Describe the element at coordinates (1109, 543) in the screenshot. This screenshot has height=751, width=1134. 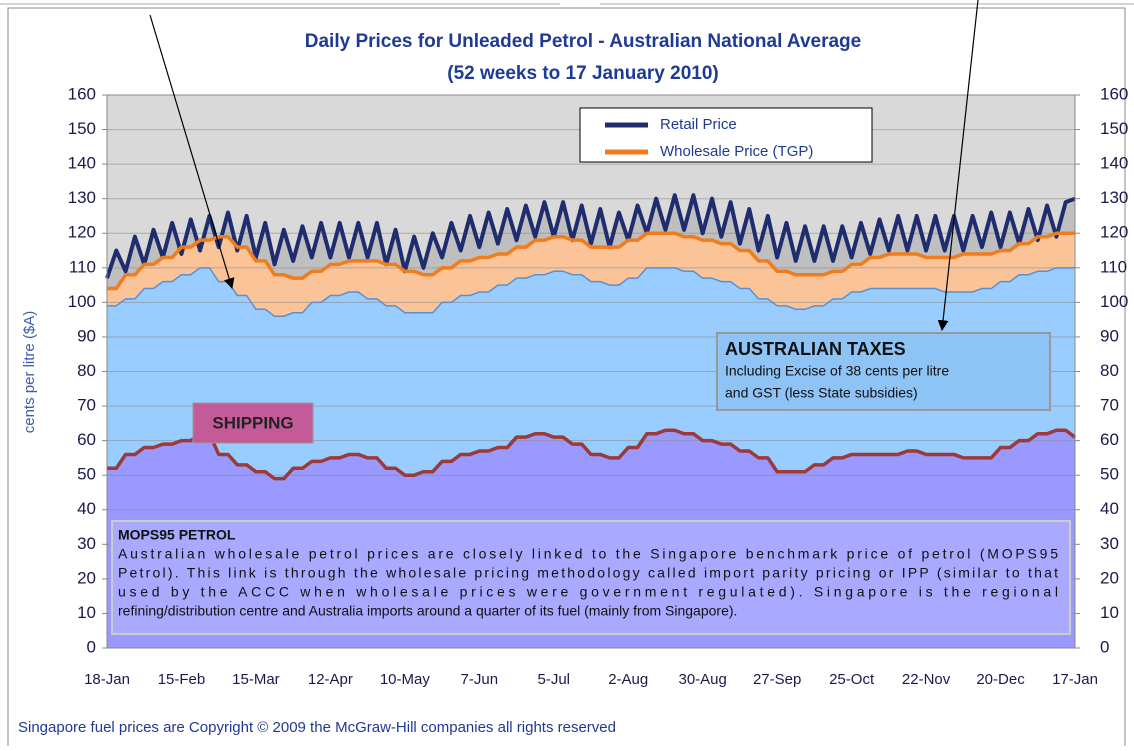
I see `y2-tick-label: 30` at that location.